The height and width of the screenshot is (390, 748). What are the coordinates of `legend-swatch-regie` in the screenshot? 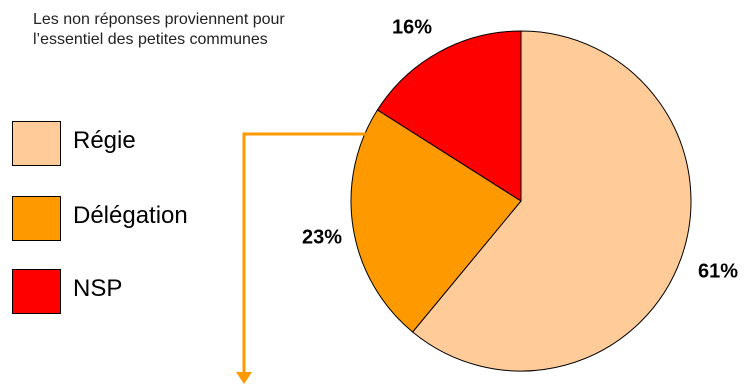 It's located at (36, 143).